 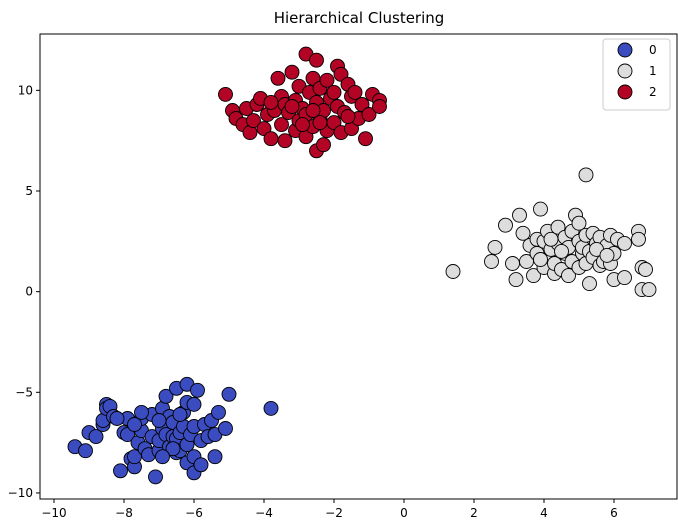 What do you see at coordinates (653, 71) in the screenshot?
I see `legend-label-1: 1` at bounding box center [653, 71].